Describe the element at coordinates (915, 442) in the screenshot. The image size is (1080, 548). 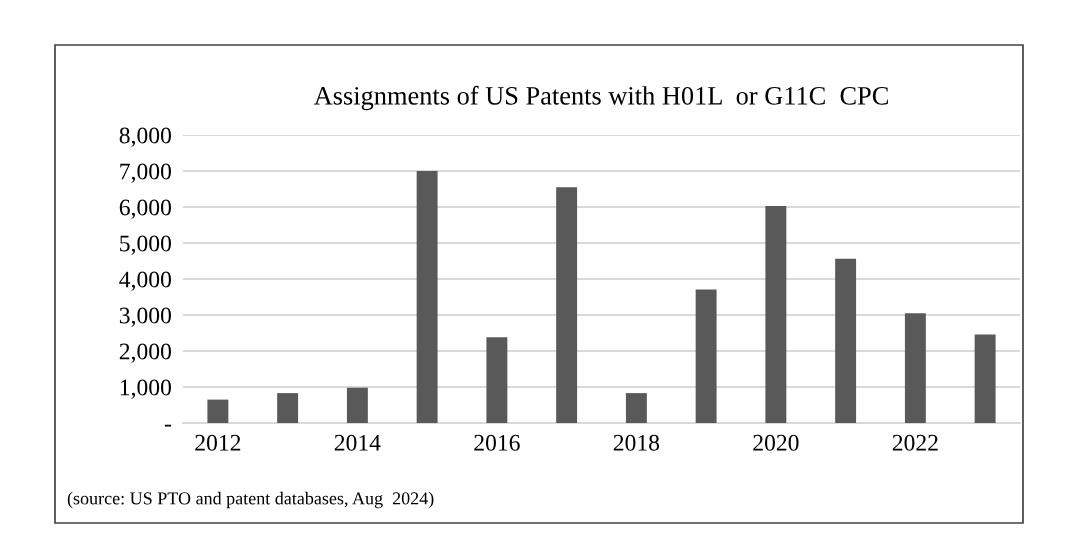
I see `x-tick-label: 2022` at that location.